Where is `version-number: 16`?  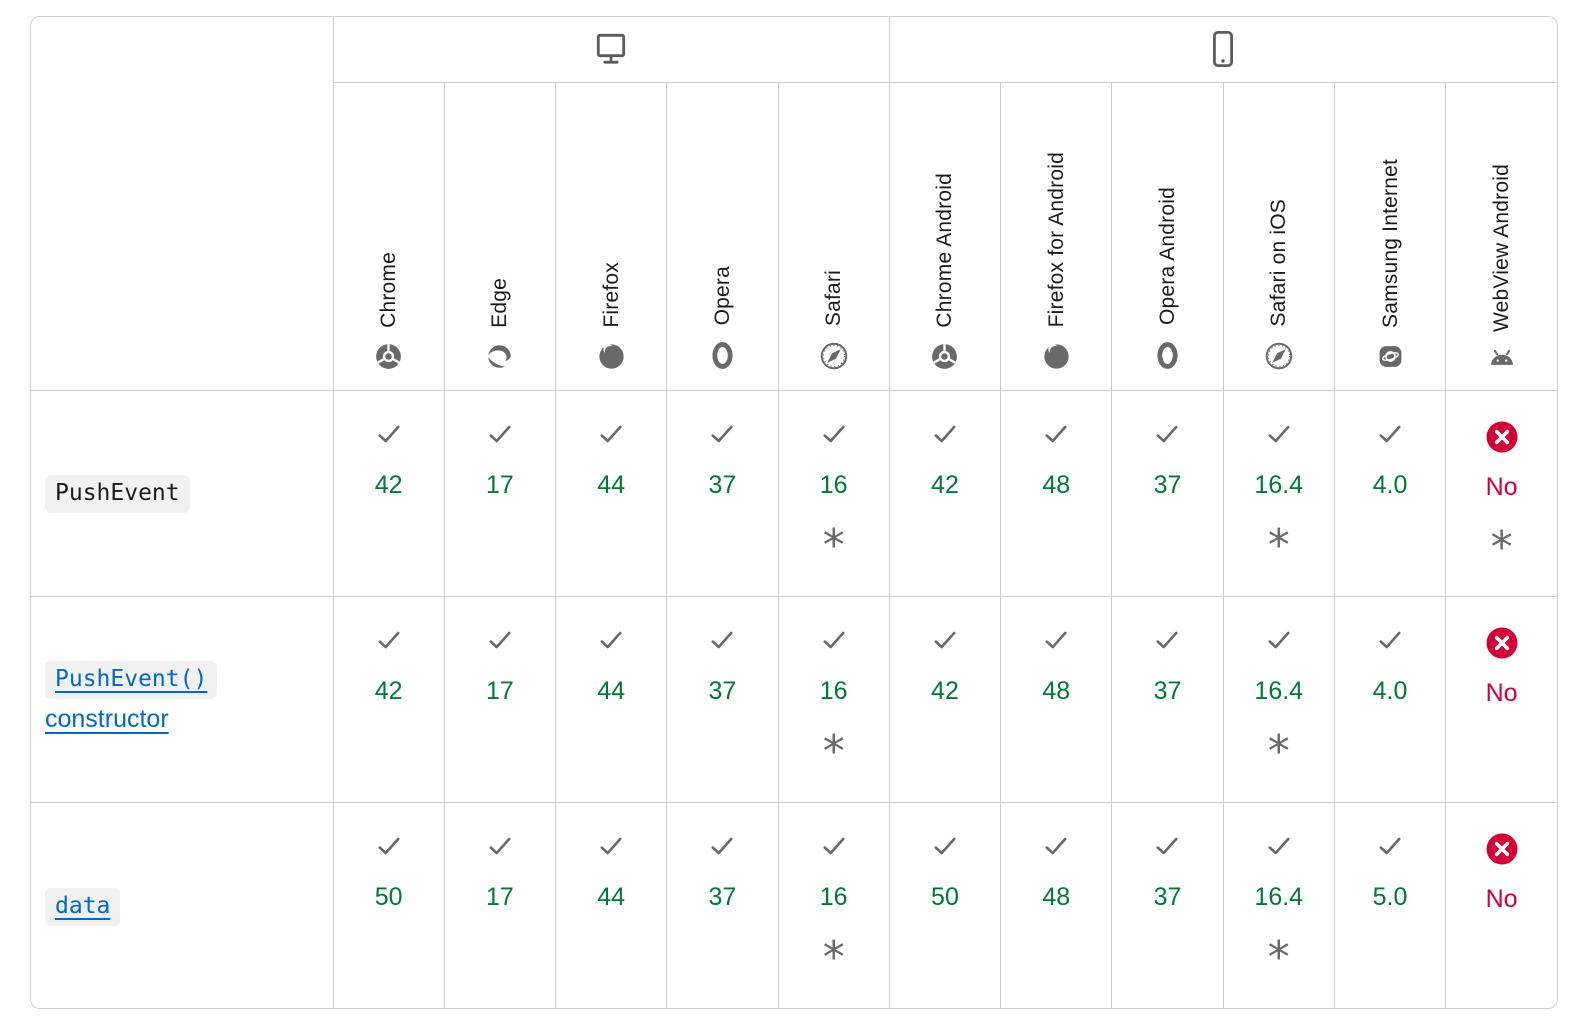 version-number: 16 is located at coordinates (833, 484).